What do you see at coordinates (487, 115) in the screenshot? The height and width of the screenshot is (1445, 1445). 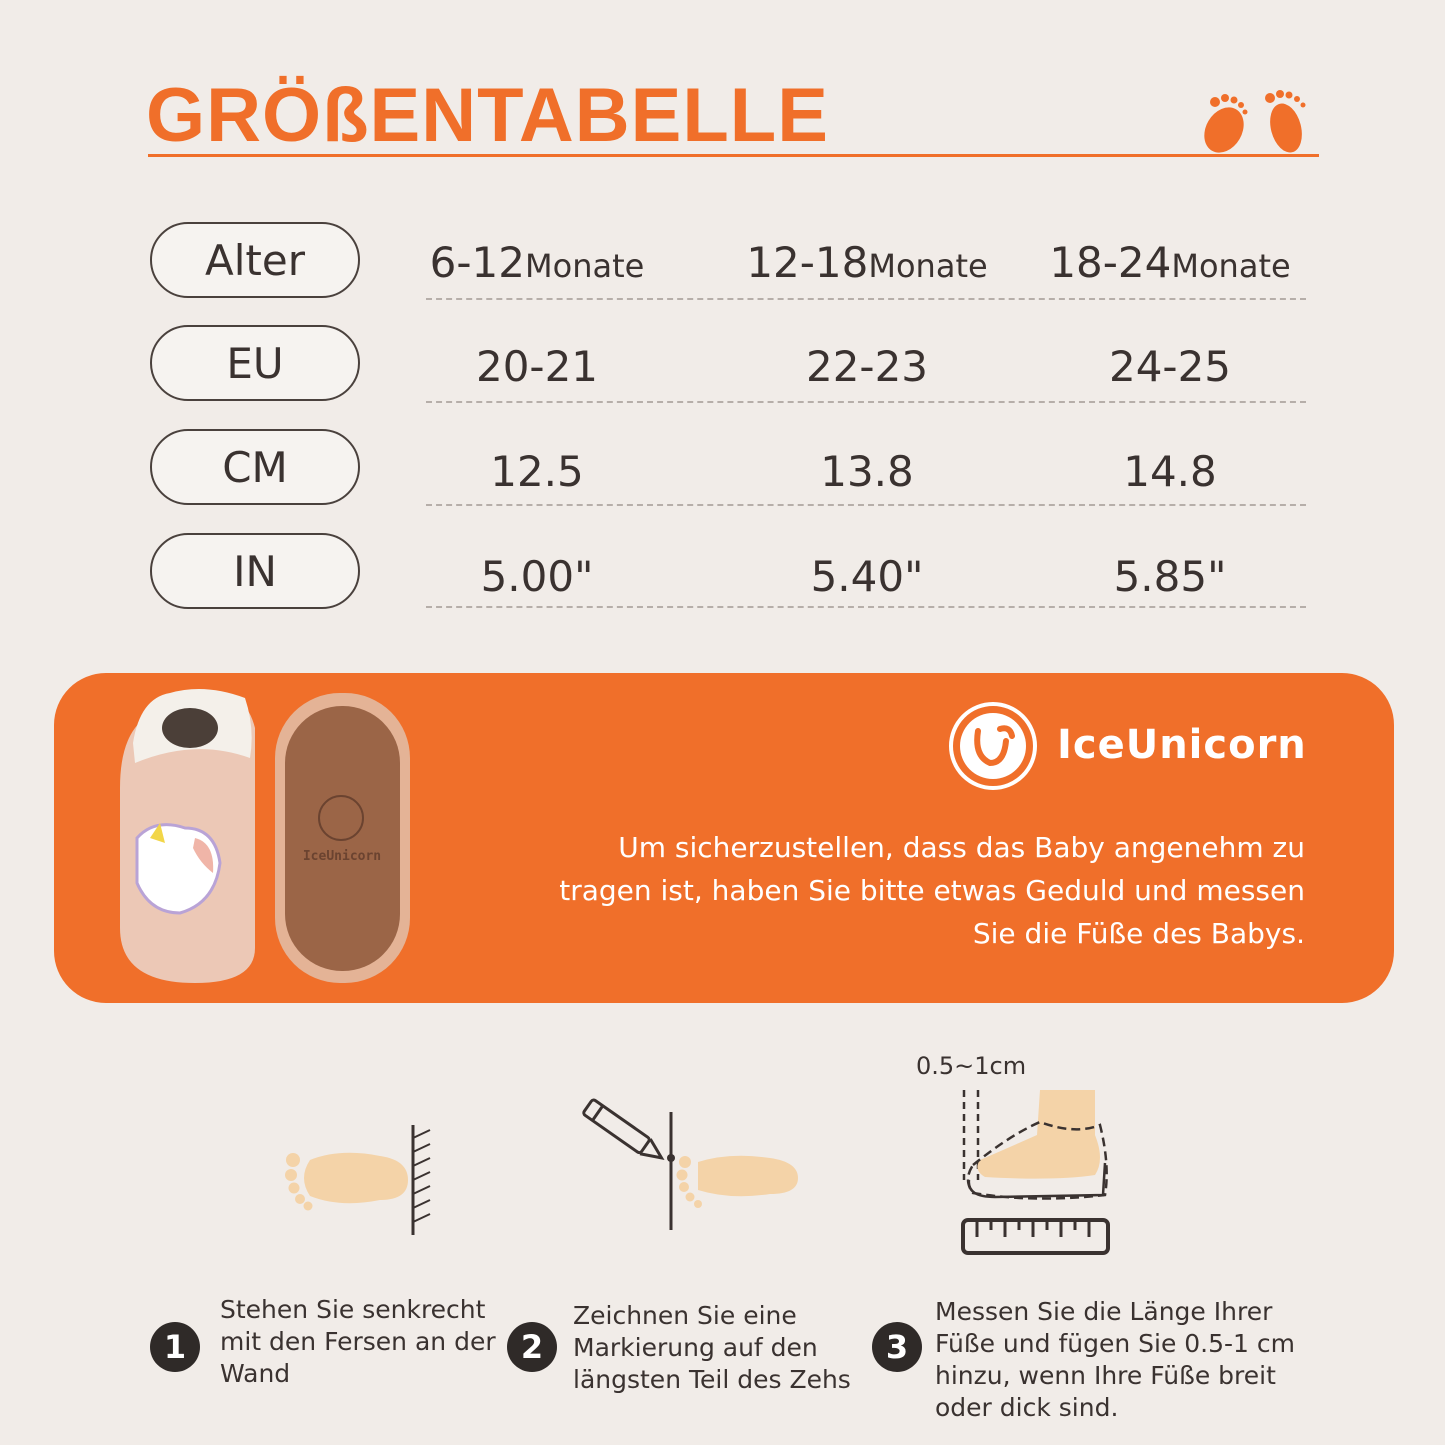 I see `page-title: GRÖßENTABELLE` at bounding box center [487, 115].